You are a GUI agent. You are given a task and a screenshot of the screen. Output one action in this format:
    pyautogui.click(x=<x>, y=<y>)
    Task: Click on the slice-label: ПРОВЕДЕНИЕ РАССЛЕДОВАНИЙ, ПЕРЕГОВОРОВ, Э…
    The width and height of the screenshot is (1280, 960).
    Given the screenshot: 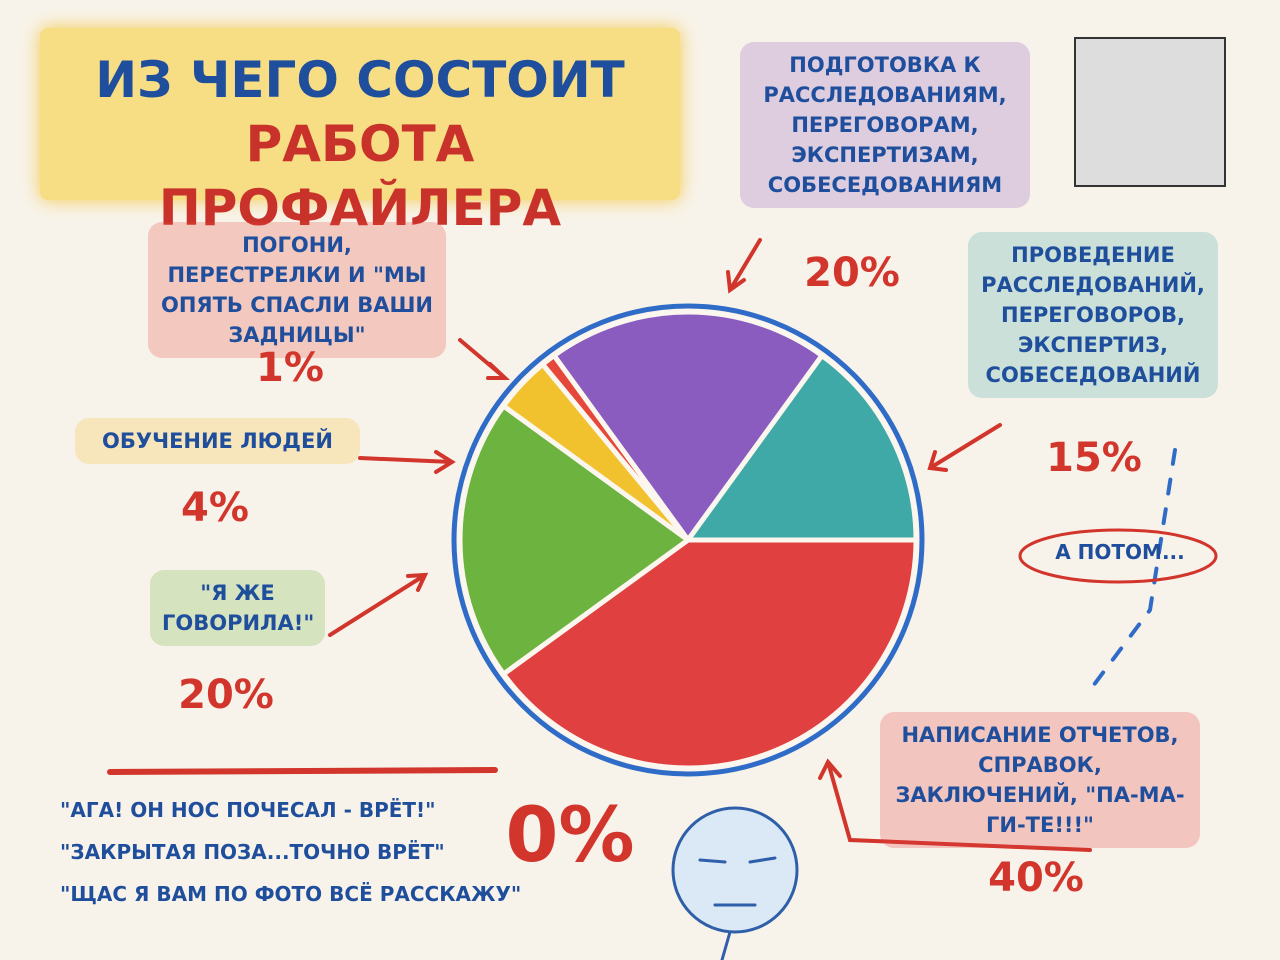 What is the action you would take?
    pyautogui.click(x=1093, y=315)
    